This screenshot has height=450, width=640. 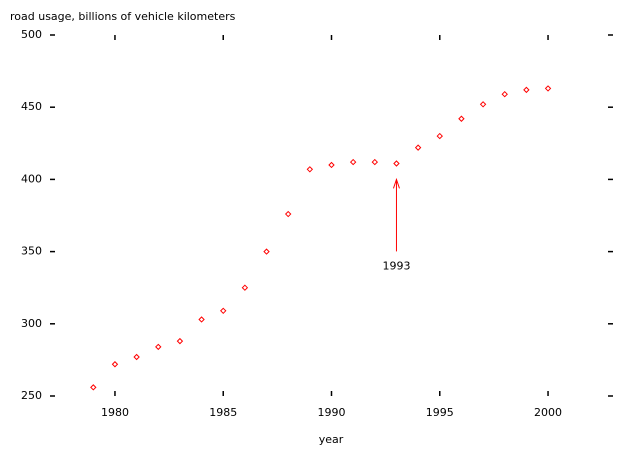 What do you see at coordinates (31, 106) in the screenshot?
I see `y-tick-label: 450` at bounding box center [31, 106].